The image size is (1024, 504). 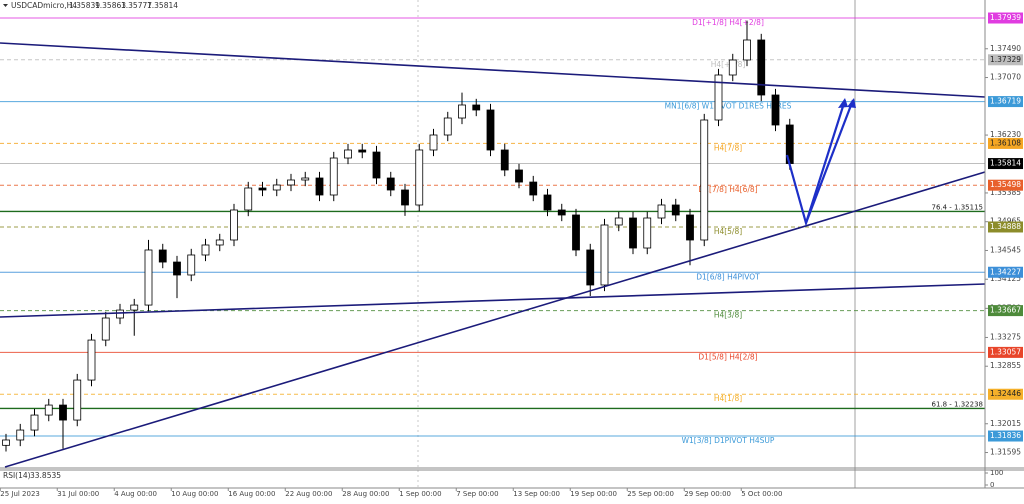 I want to click on x-tick-label: 5 Oct 00:00, so click(x=761, y=494).